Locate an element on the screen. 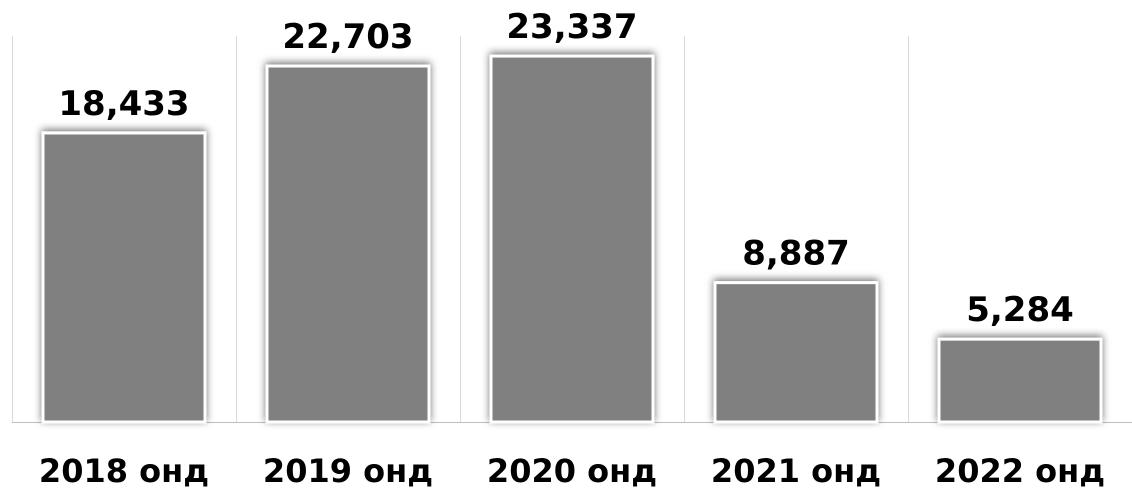 This screenshot has height=492, width=1132. data-label-1: 18,433 is located at coordinates (123, 104).